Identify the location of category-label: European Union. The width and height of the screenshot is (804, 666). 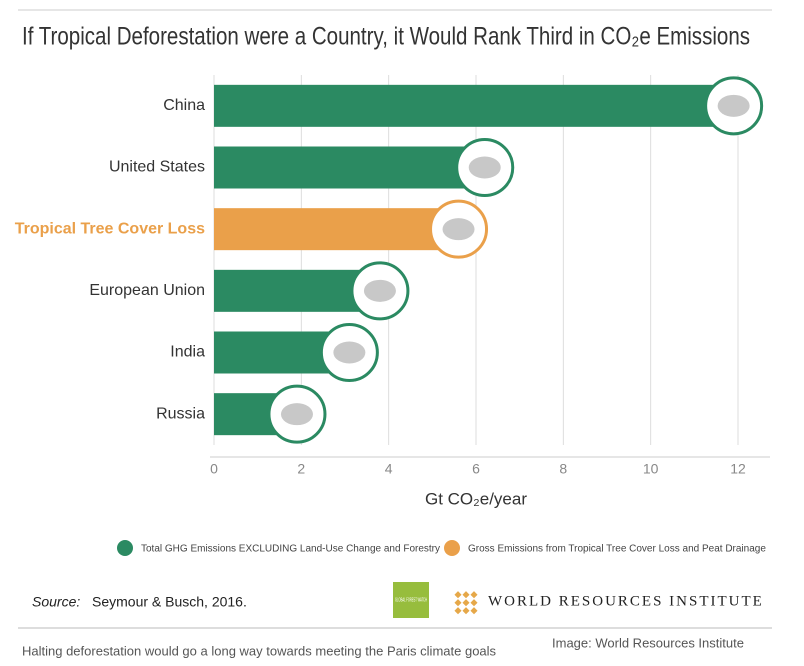
(147, 290).